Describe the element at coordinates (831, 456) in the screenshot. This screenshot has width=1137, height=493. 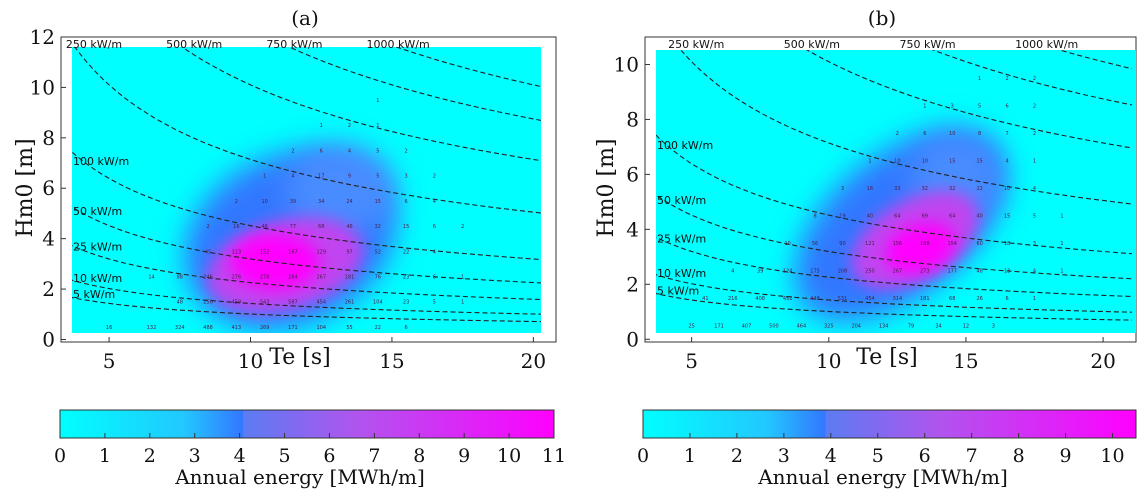
I see `colorbar-tick-label: 4` at that location.